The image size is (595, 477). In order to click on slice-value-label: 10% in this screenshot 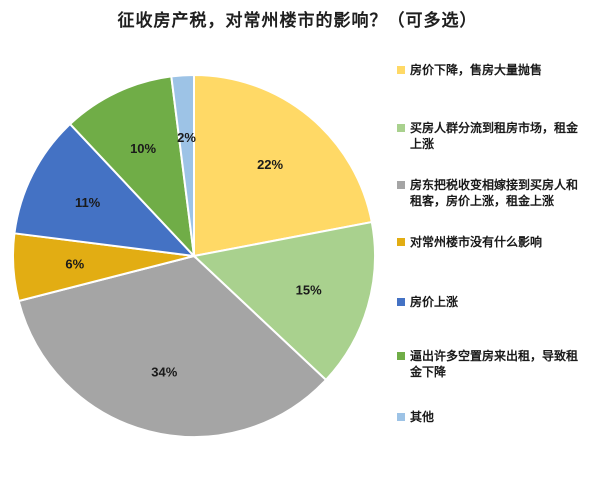, I will do `click(143, 148)`.